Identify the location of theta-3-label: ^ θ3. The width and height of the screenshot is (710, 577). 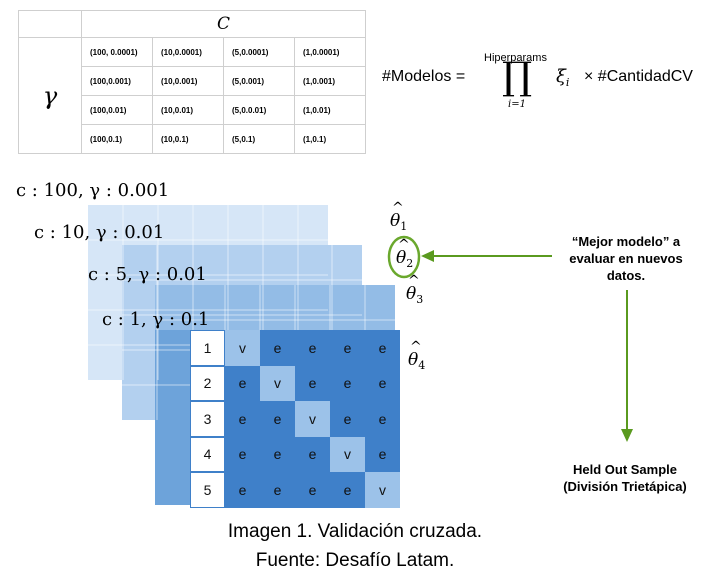
(415, 289).